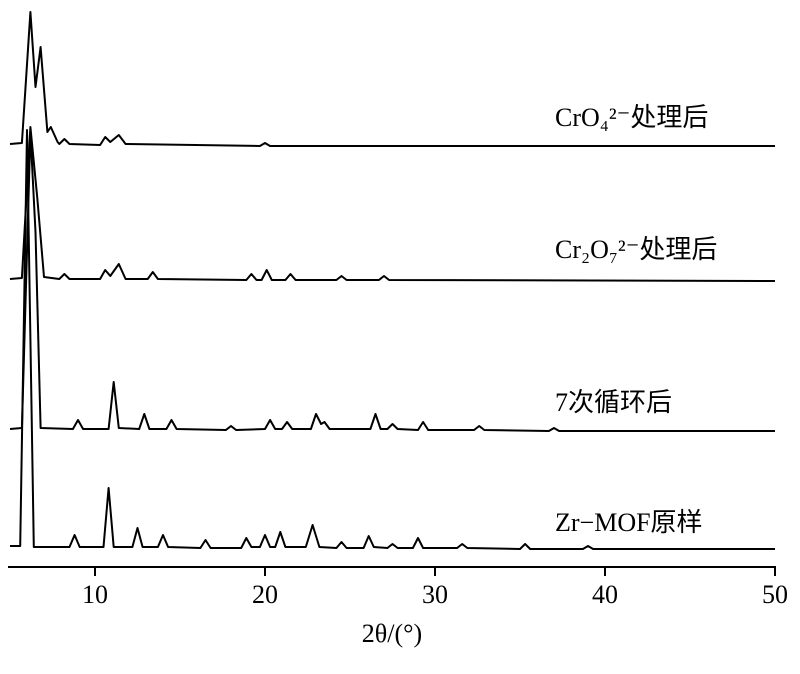 Image resolution: width=800 pixels, height=674 pixels. I want to click on x-tick-label: 20, so click(265, 594).